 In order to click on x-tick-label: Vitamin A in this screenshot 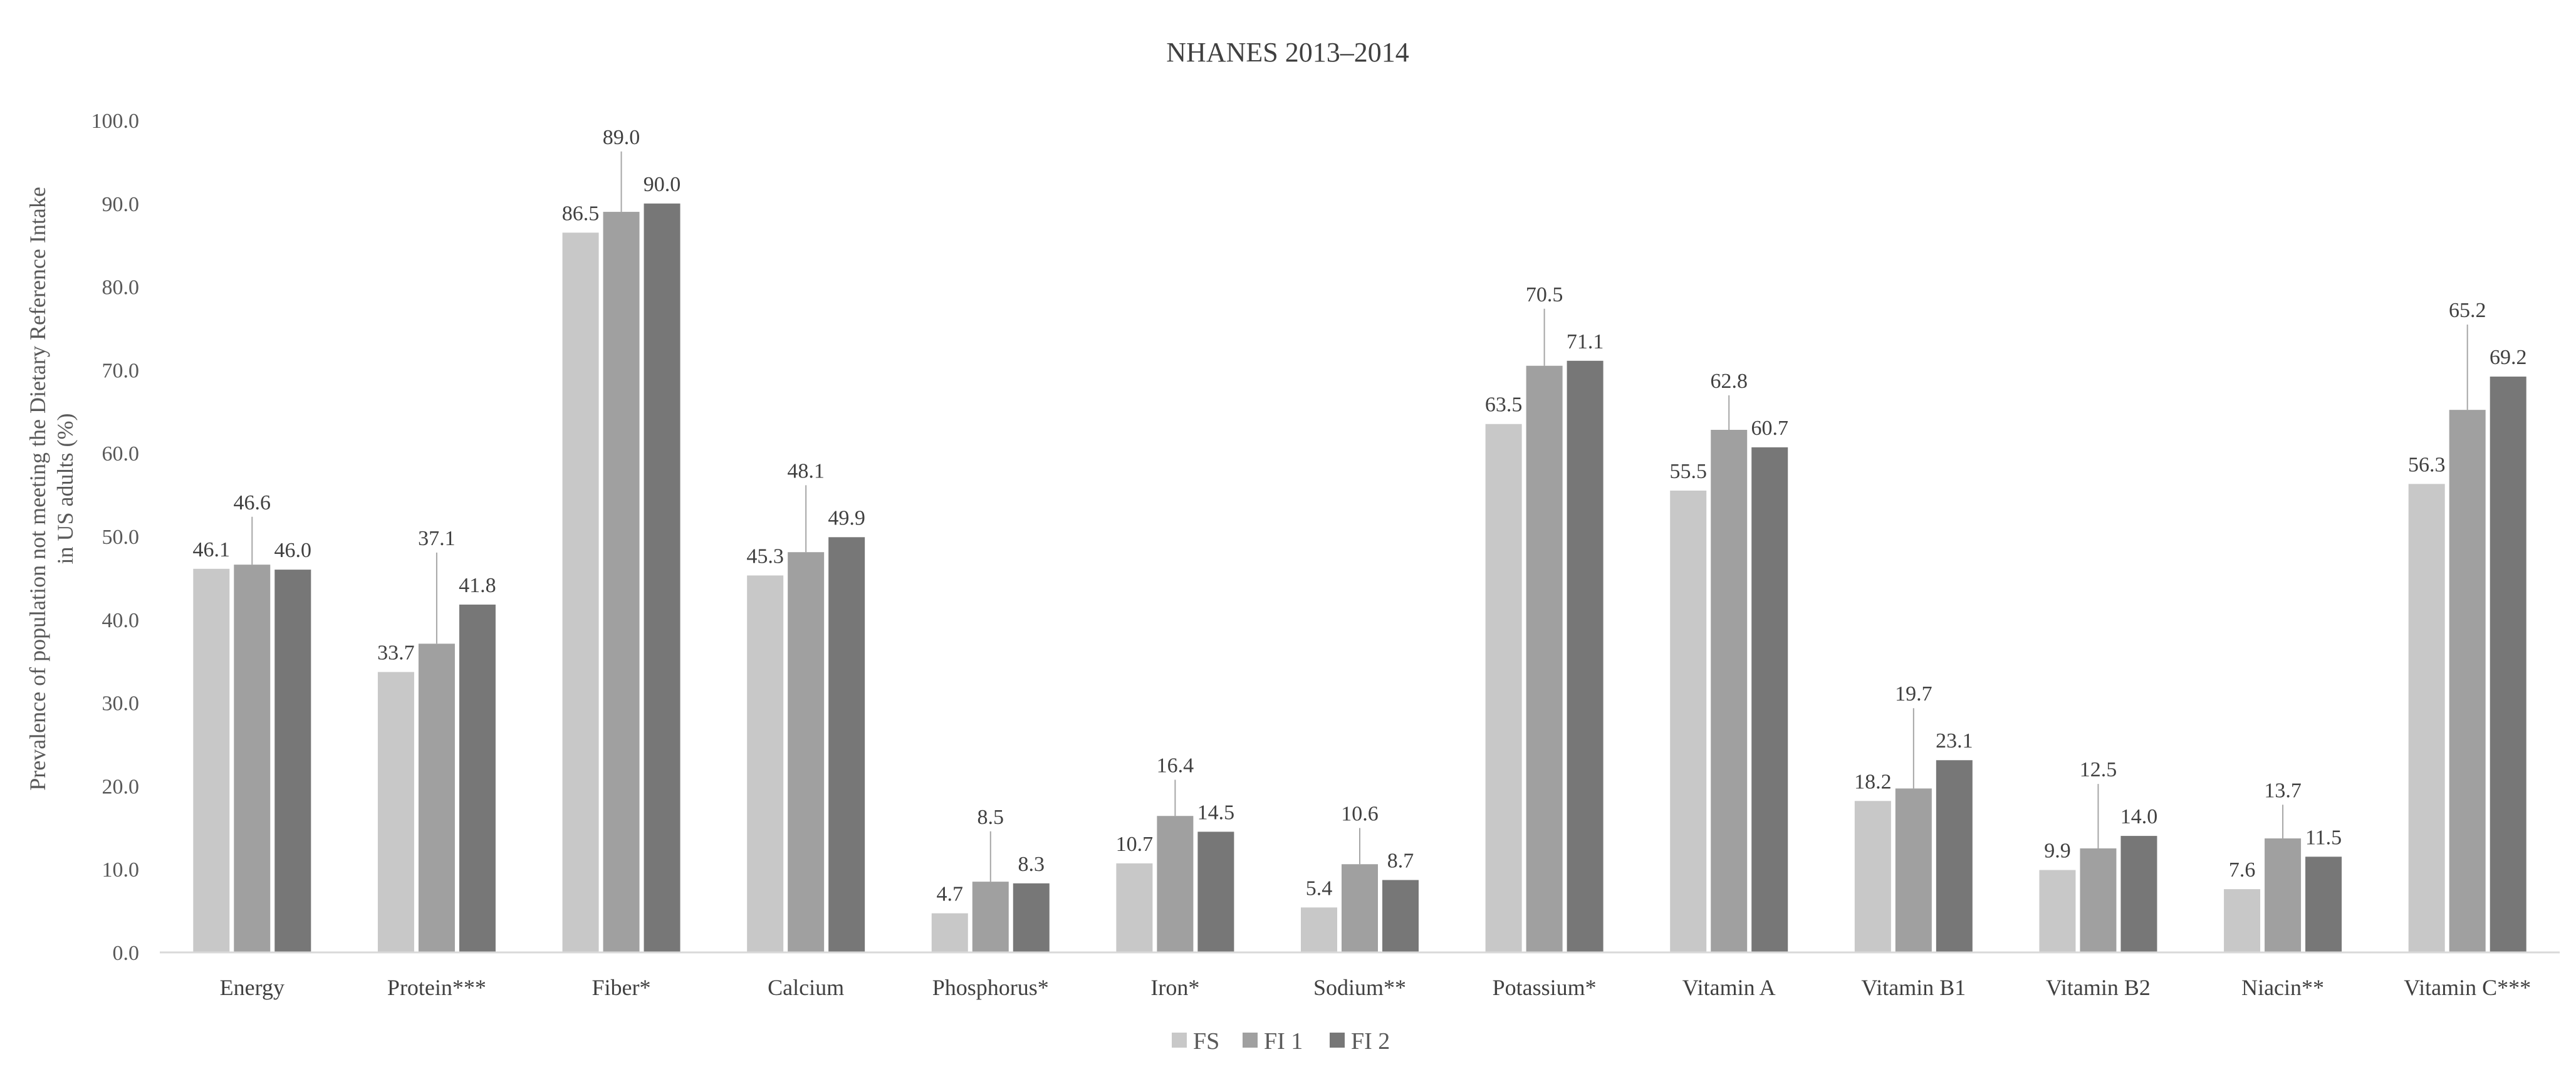, I will do `click(1729, 988)`.